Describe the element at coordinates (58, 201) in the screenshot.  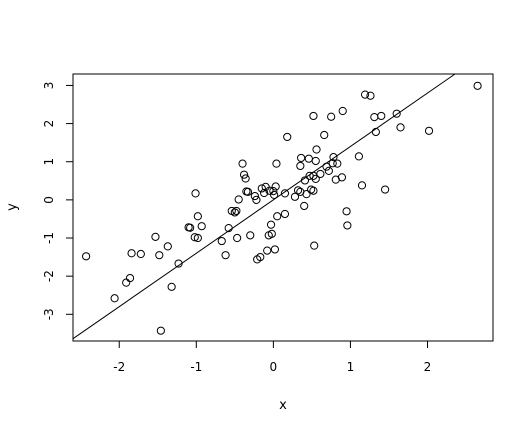
I see `y-axis: -3 -2 -1 0 1 2 3` at that location.